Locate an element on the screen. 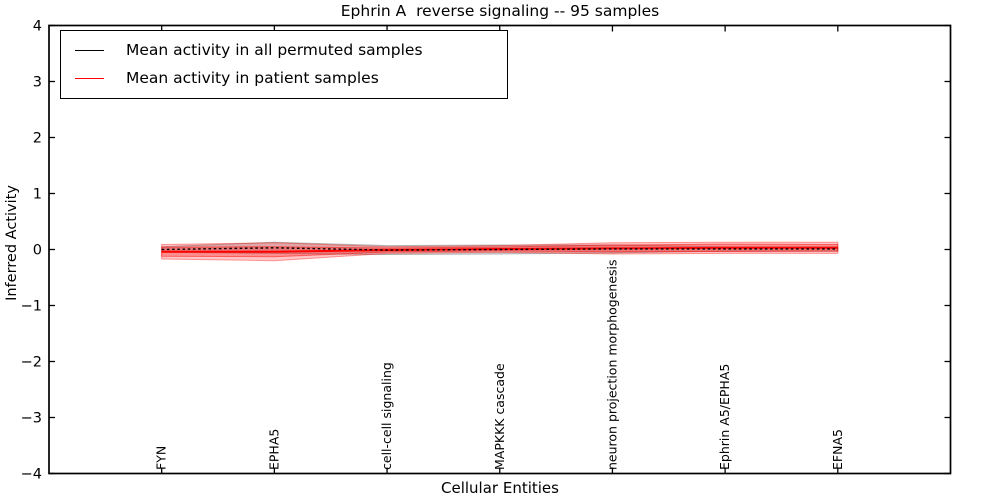 The height and width of the screenshot is (500, 1000). x-tick-label: FYN is located at coordinates (161, 458).